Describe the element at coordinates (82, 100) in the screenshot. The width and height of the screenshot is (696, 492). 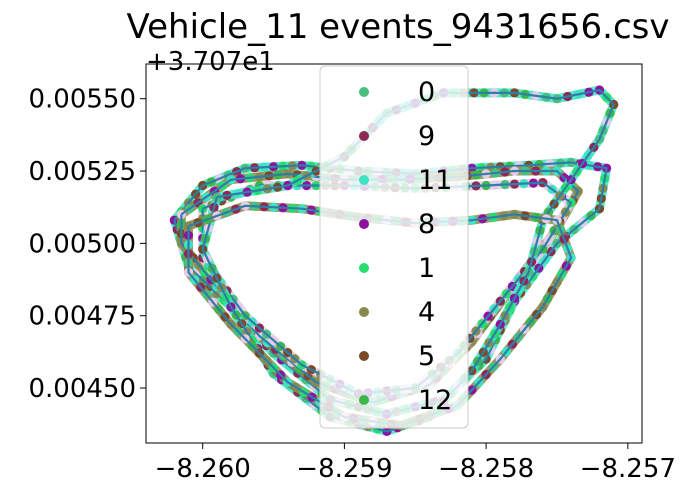
I see `y-tick-label: 0.00550` at that location.